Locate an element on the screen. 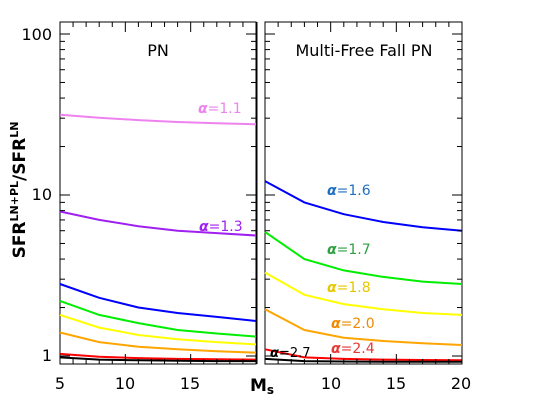 Image resolution: width=534 pixels, height=401 pixels. label-alpha-2-4-greek: α is located at coordinates (336, 349).